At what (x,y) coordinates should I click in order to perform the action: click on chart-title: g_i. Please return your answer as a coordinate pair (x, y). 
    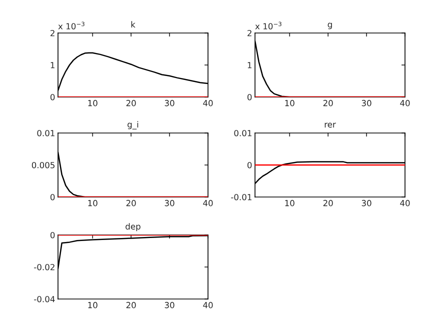
    Looking at the image, I should click on (133, 125).